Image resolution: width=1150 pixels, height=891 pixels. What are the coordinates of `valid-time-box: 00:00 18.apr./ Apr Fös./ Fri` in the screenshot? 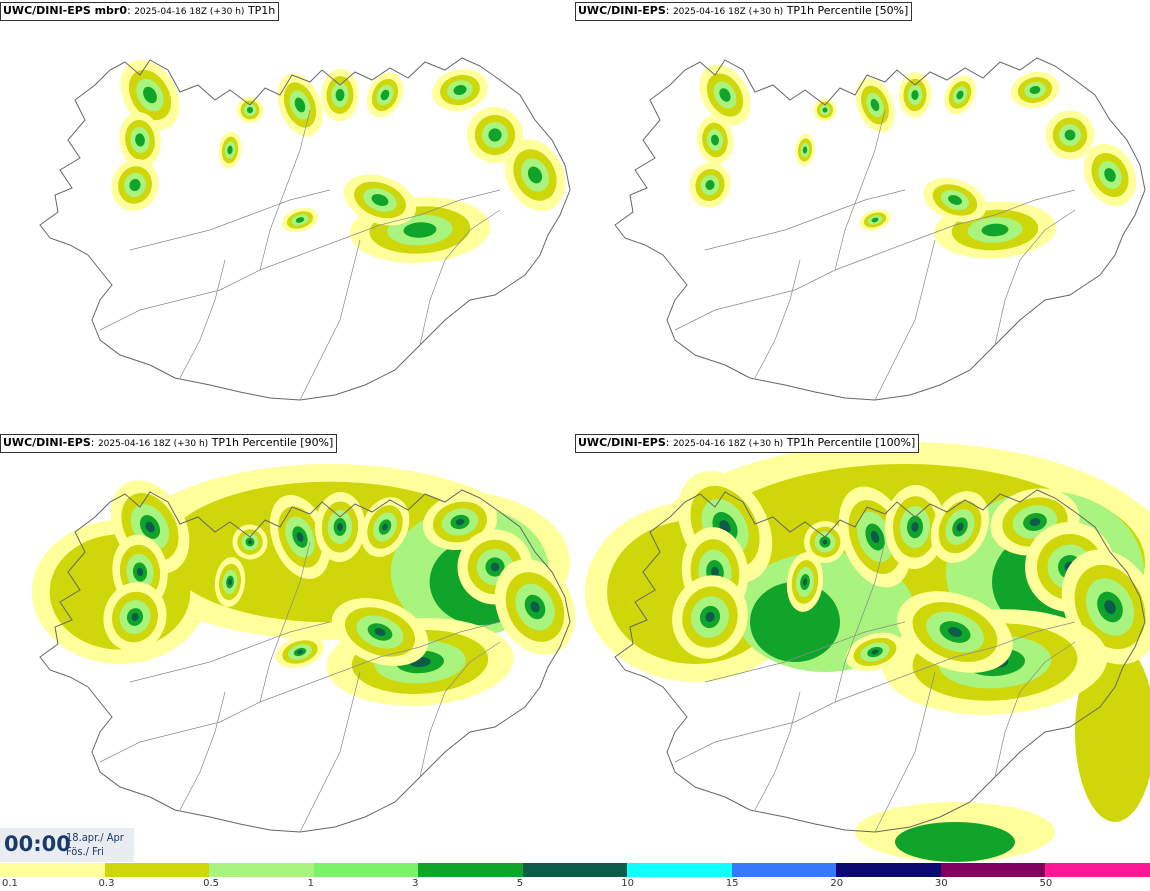 It's located at (67, 845).